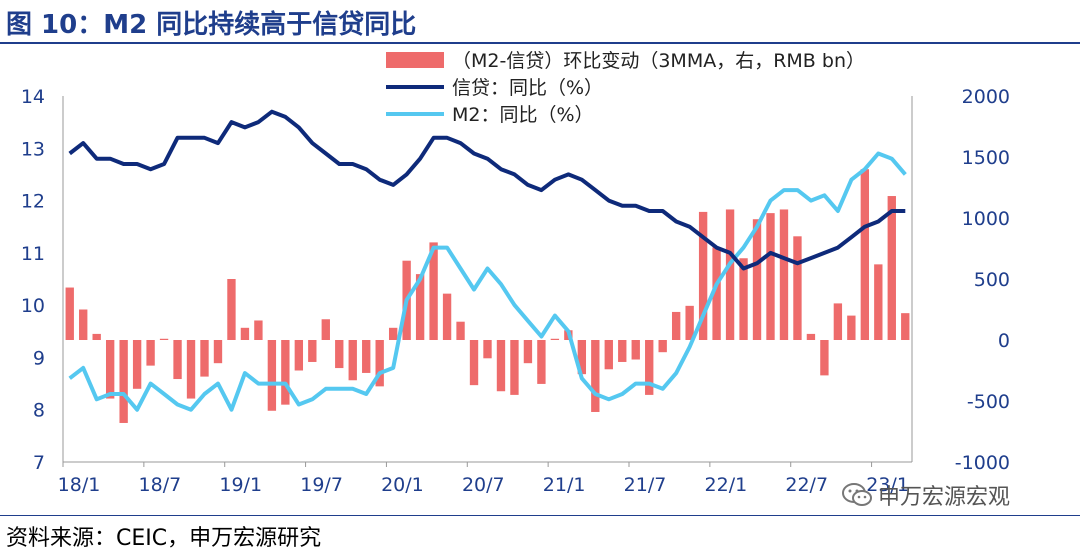  I want to click on y-right-tick-label: 1500, so click(986, 158).